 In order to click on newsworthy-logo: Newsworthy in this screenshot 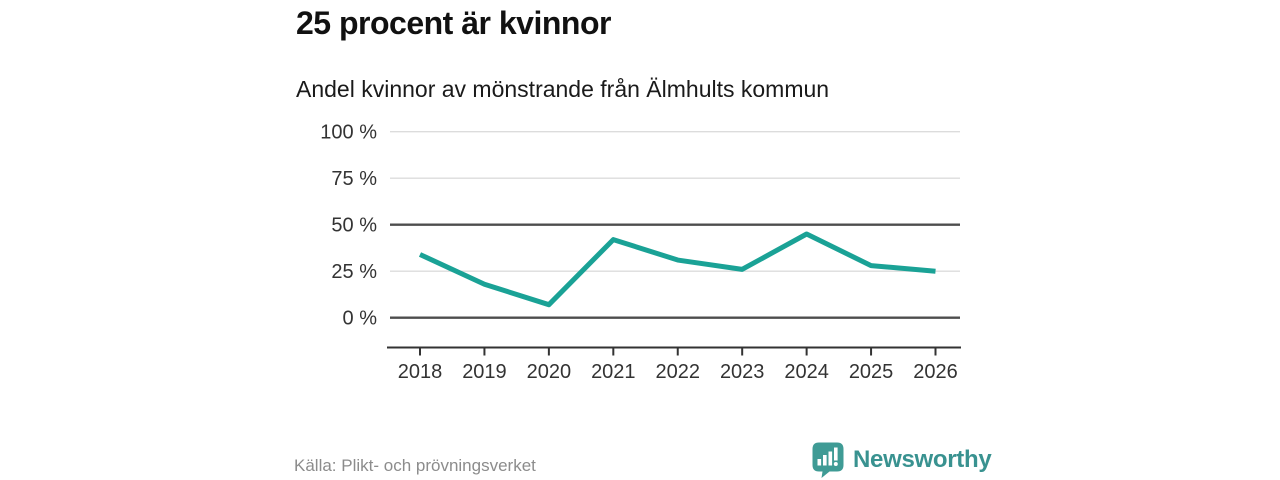, I will do `click(902, 460)`.